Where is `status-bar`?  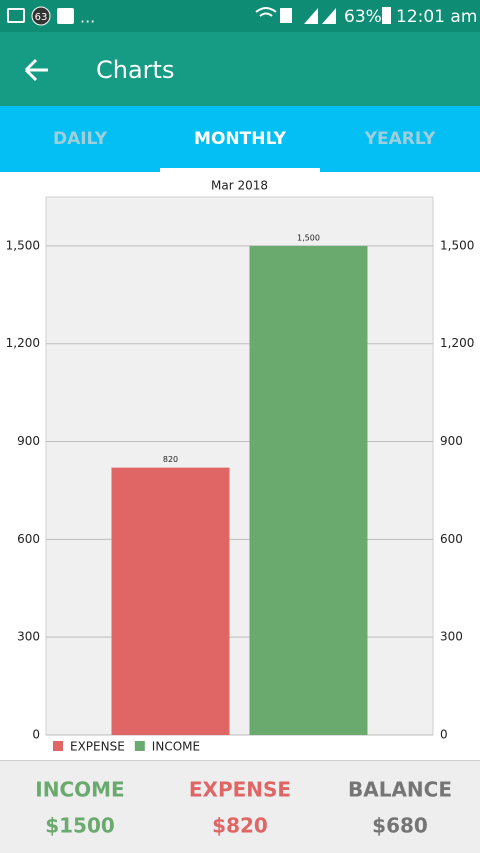
status-bar is located at coordinates (240, 16).